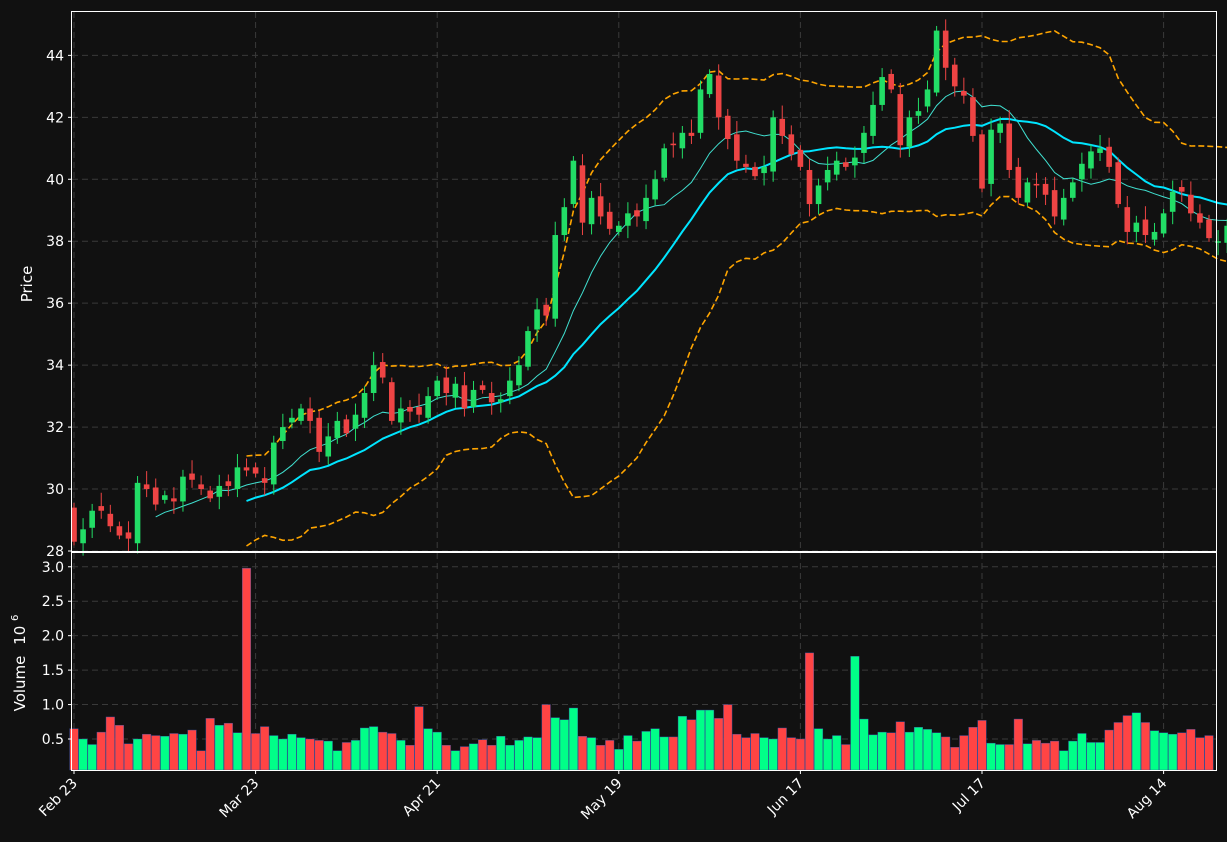 The height and width of the screenshot is (842, 1227). What do you see at coordinates (57, 654) in the screenshot?
I see `volume-y-axis: 0.5 1.0 1.5 2.0 2.5 3.0` at bounding box center [57, 654].